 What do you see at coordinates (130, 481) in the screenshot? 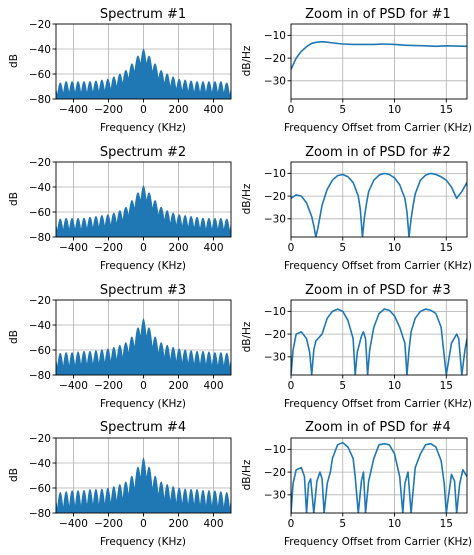
I see `axes-7: −400 −200 0 200 400 −20 −40 −60 −80` at bounding box center [130, 481].